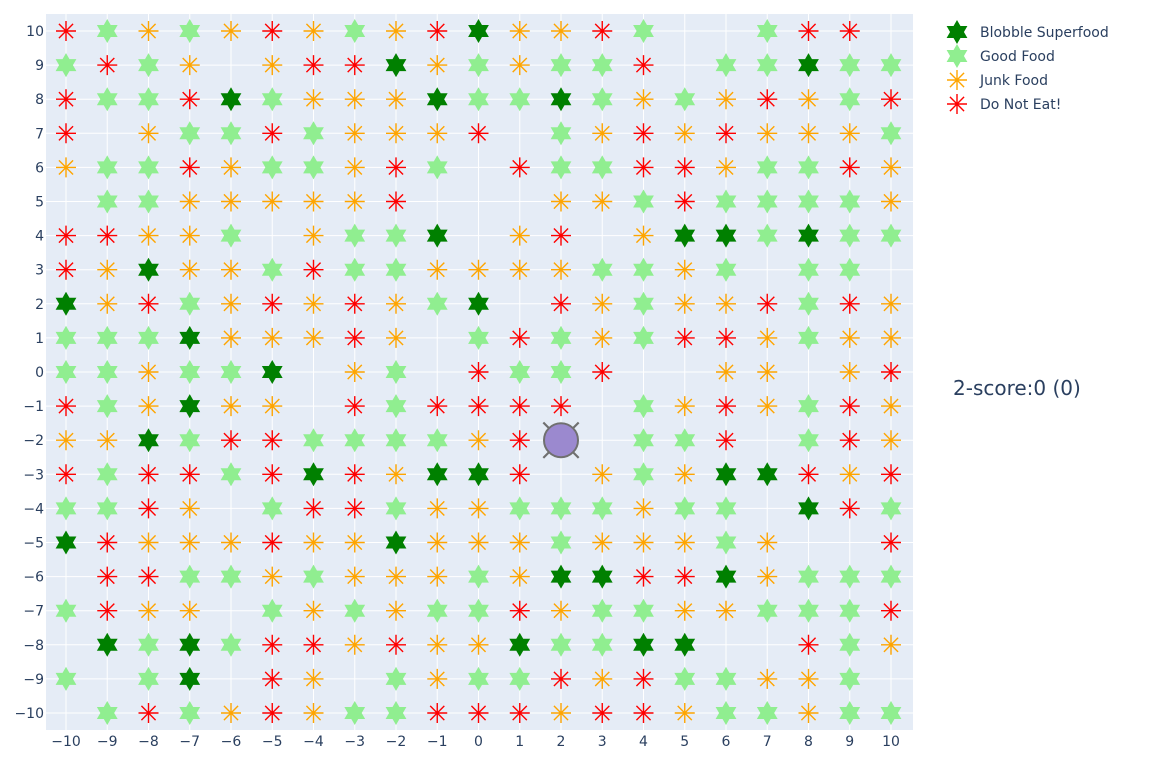 This screenshot has height=772, width=1154. I want to click on legend-item-superfood: Blobble Superfood, so click(1027, 32).